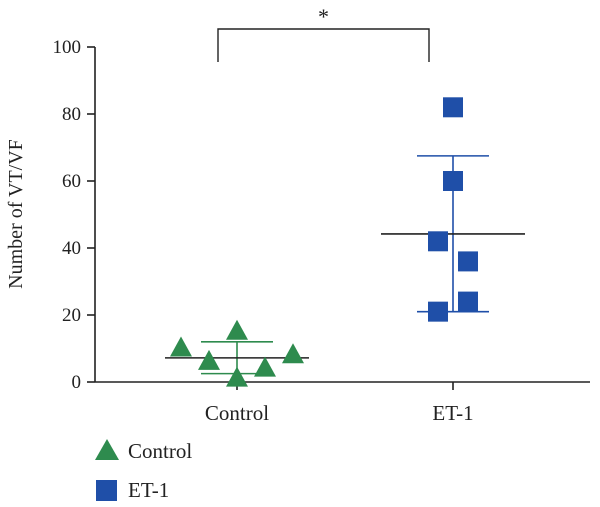  What do you see at coordinates (107, 449) in the screenshot?
I see `legend-marker-control` at bounding box center [107, 449].